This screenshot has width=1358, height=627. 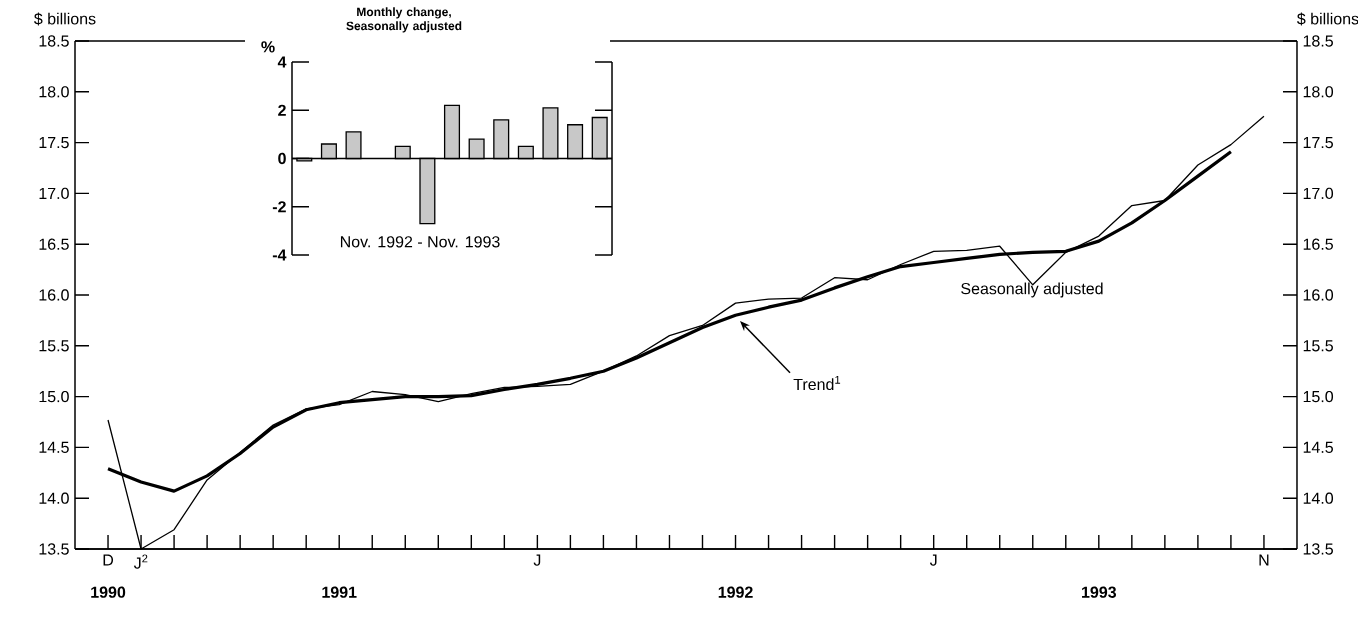 What do you see at coordinates (268, 47) in the screenshot?
I see `y-axis-title: %` at bounding box center [268, 47].